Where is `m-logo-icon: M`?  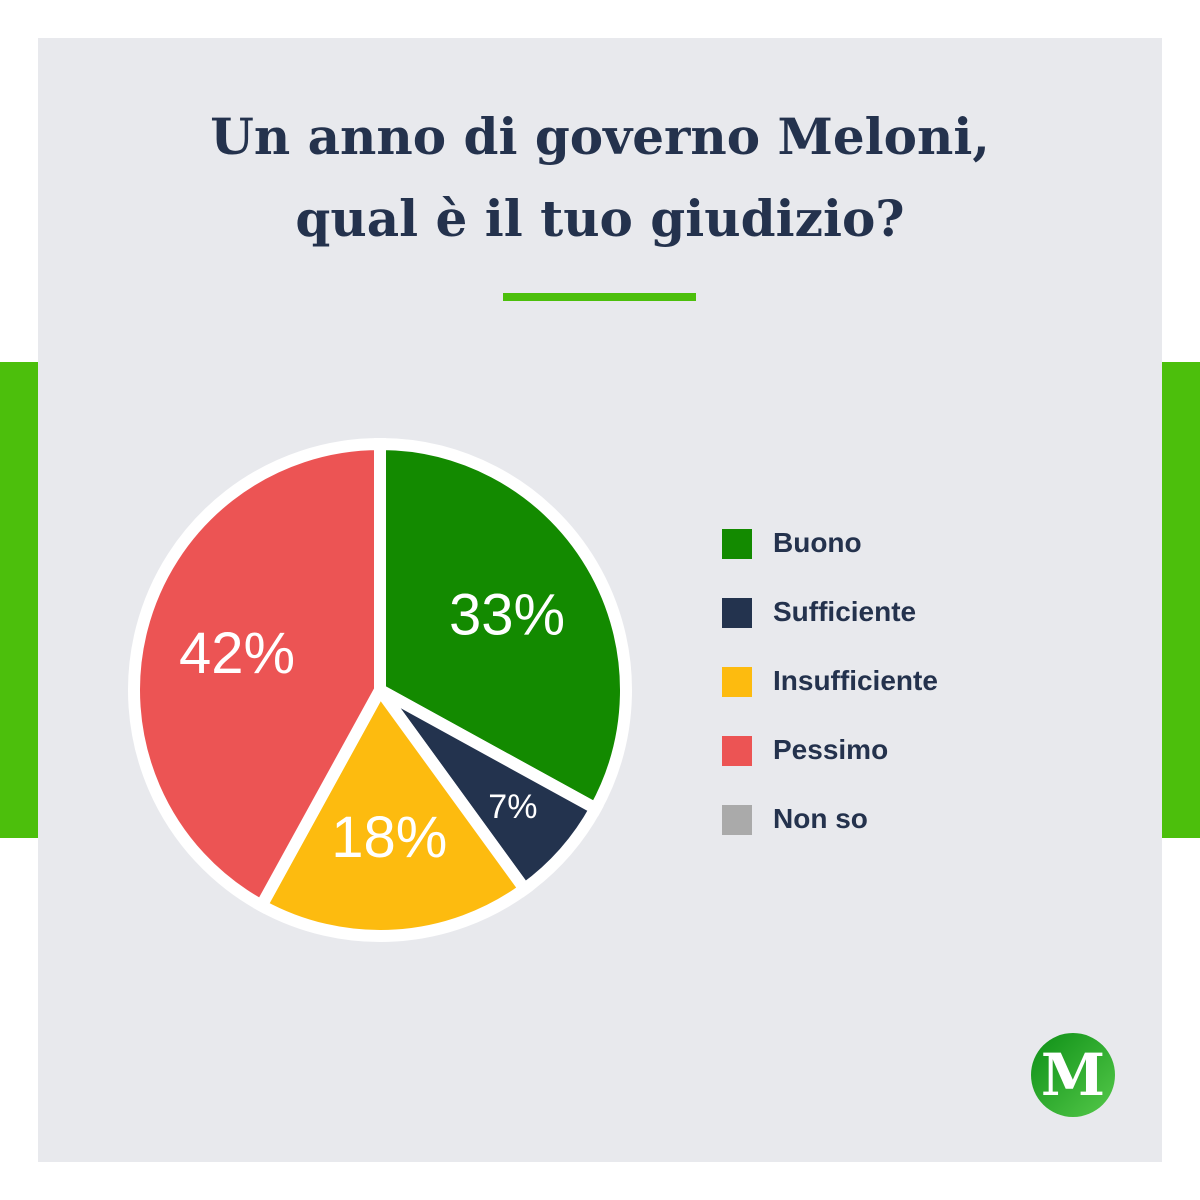 m-logo-icon: M is located at coordinates (1073, 1075).